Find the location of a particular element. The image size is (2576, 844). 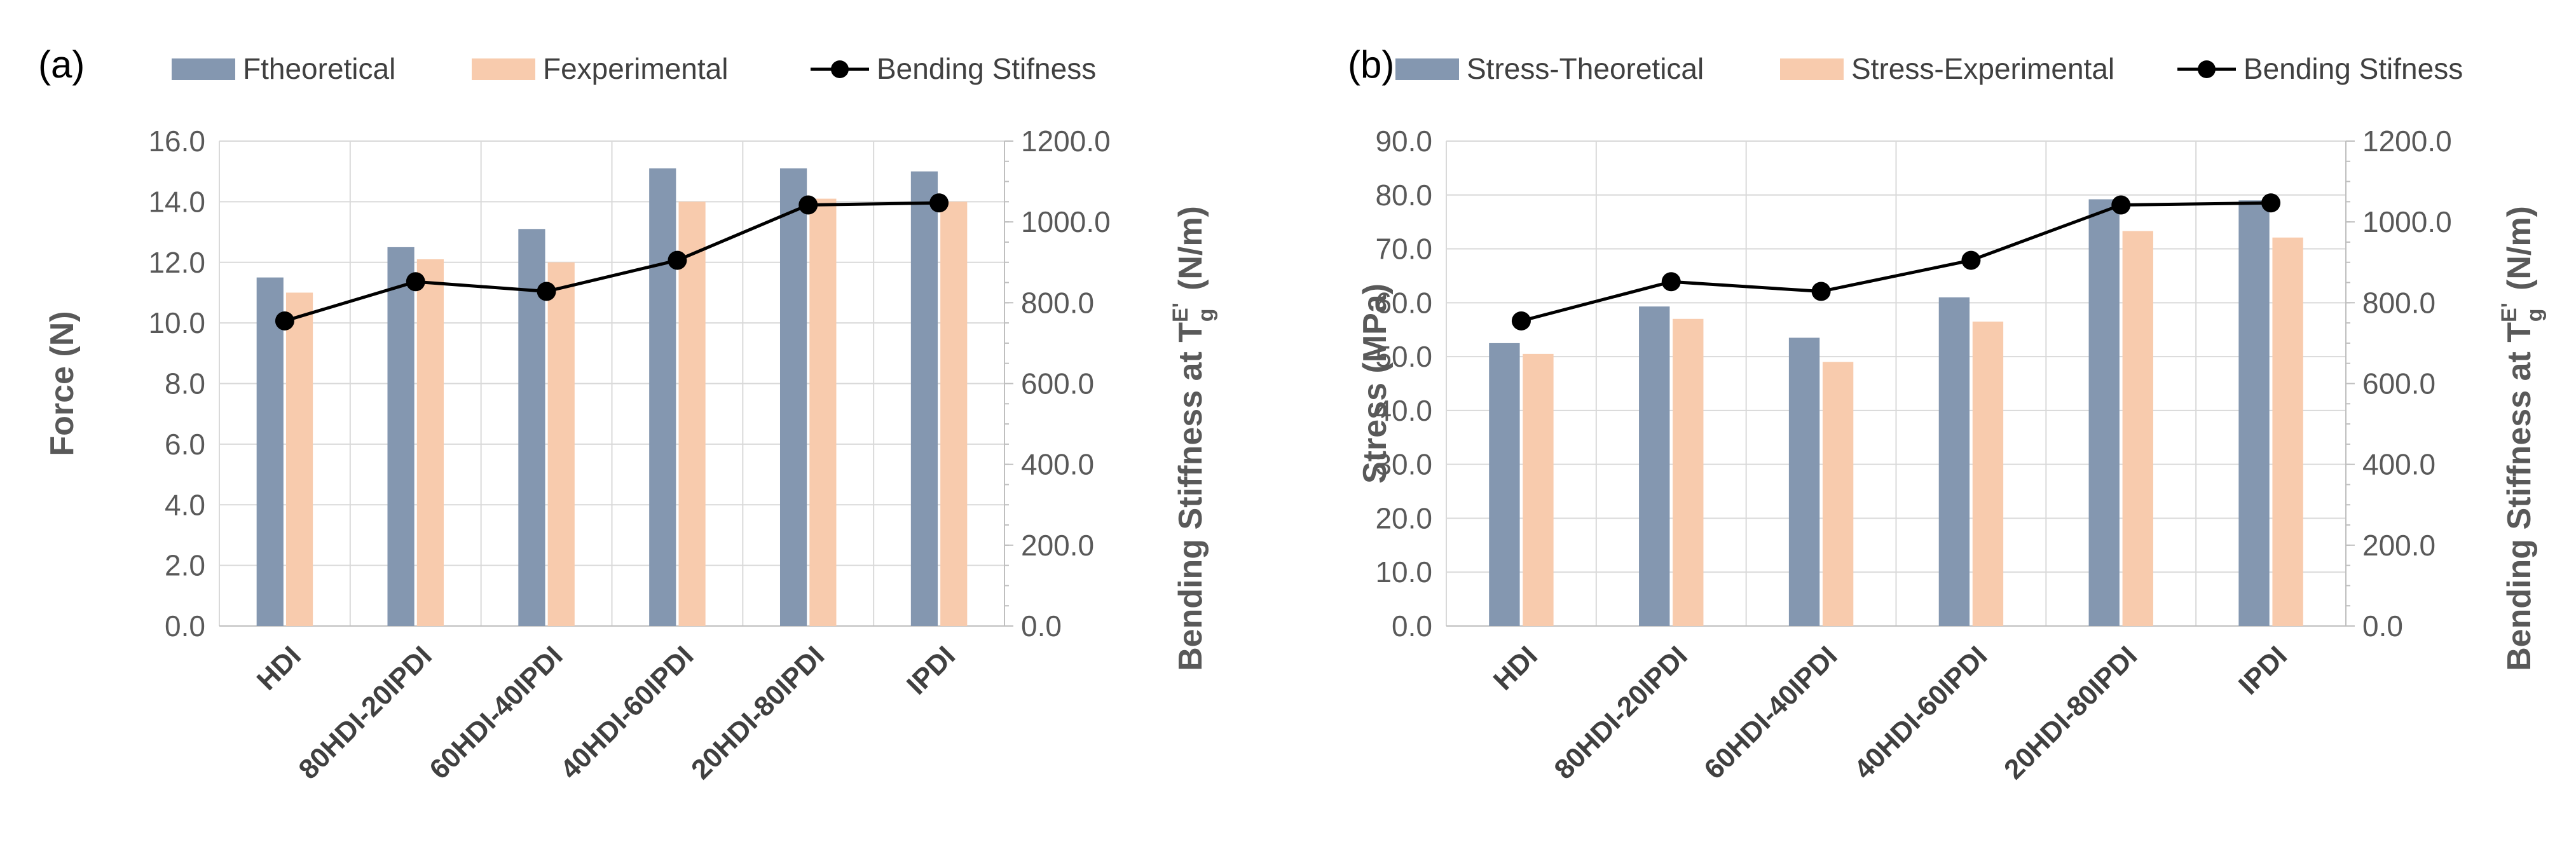

y-axis-title: Stress (MPa) is located at coordinates (1376, 383).